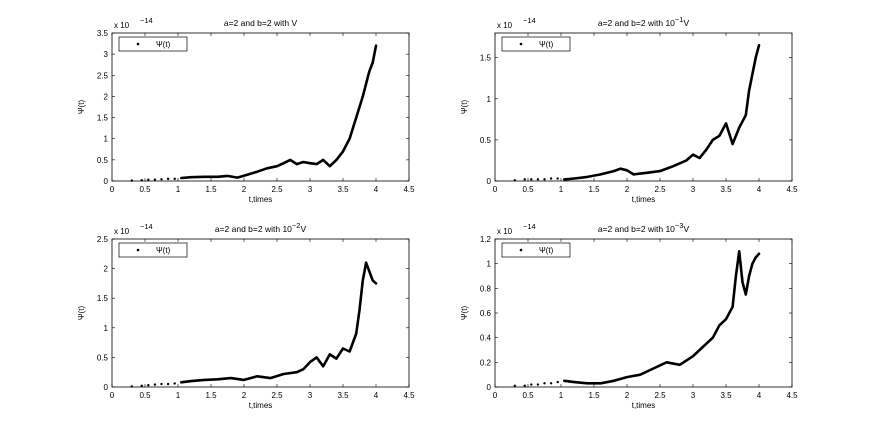 The width and height of the screenshot is (872, 436). What do you see at coordinates (679, 225) in the screenshot?
I see `title-power: −3` at bounding box center [679, 225].